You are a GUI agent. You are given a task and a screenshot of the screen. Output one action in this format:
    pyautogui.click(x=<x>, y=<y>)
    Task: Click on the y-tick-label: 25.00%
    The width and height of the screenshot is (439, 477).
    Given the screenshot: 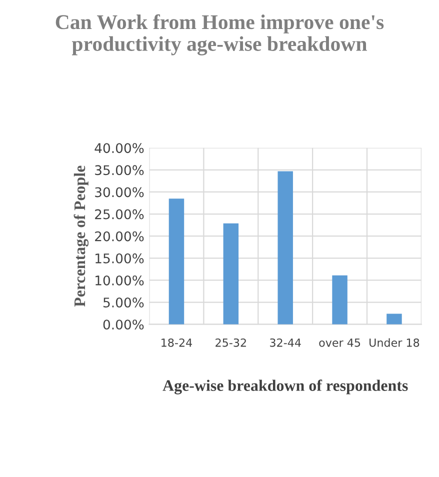 What is the action you would take?
    pyautogui.click(x=119, y=214)
    